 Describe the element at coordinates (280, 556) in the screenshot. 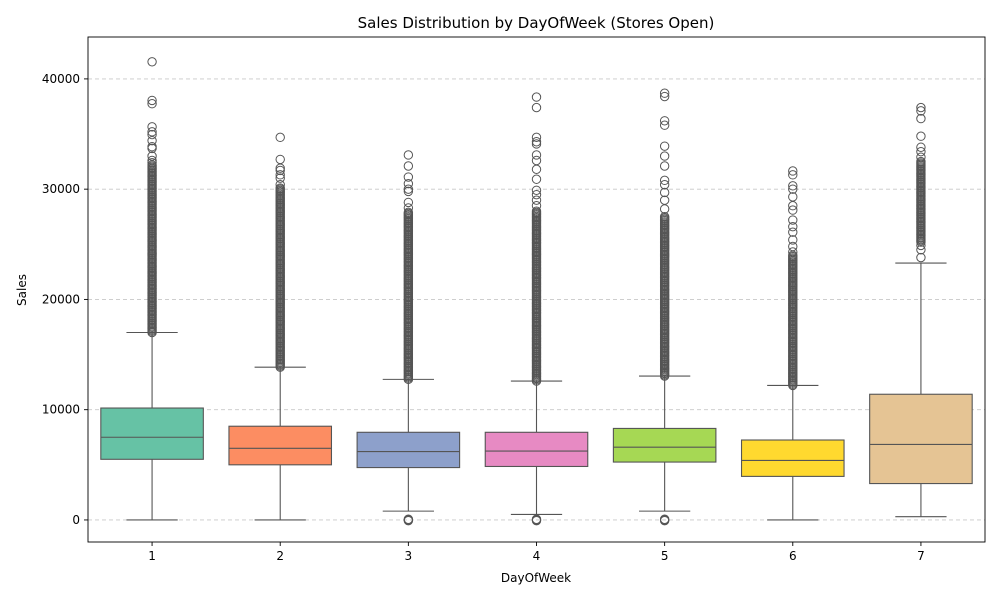

I see `x-tick-label: 2` at that location.